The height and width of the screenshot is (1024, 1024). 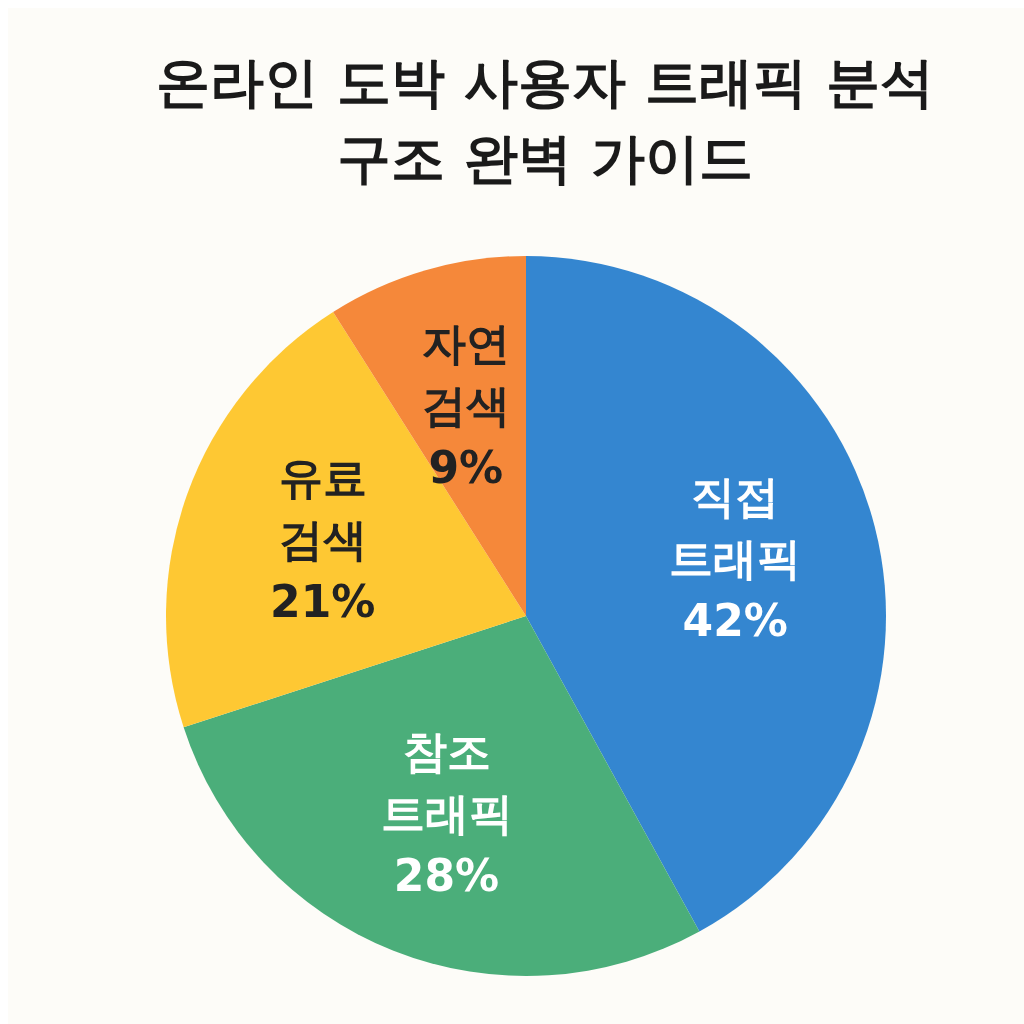 What do you see at coordinates (466, 467) in the screenshot?
I see `data-label: 9%` at bounding box center [466, 467].